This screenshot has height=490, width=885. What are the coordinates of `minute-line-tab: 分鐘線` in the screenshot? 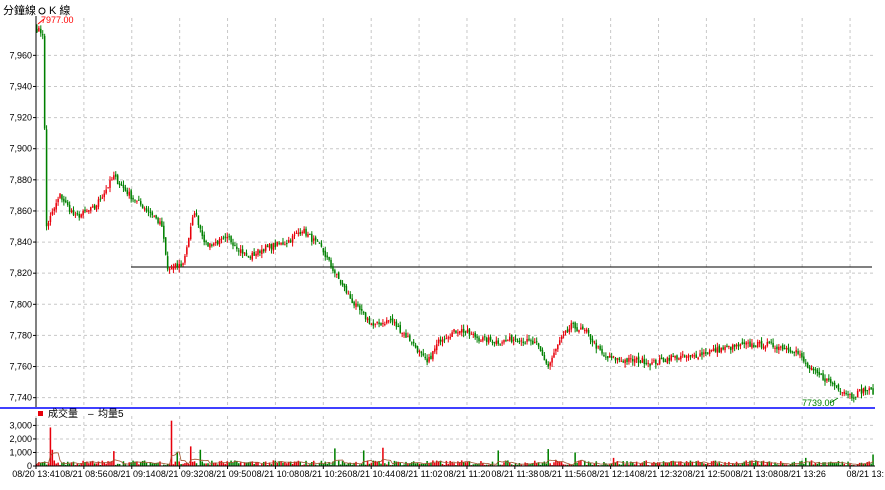 It's located at (19, 10).